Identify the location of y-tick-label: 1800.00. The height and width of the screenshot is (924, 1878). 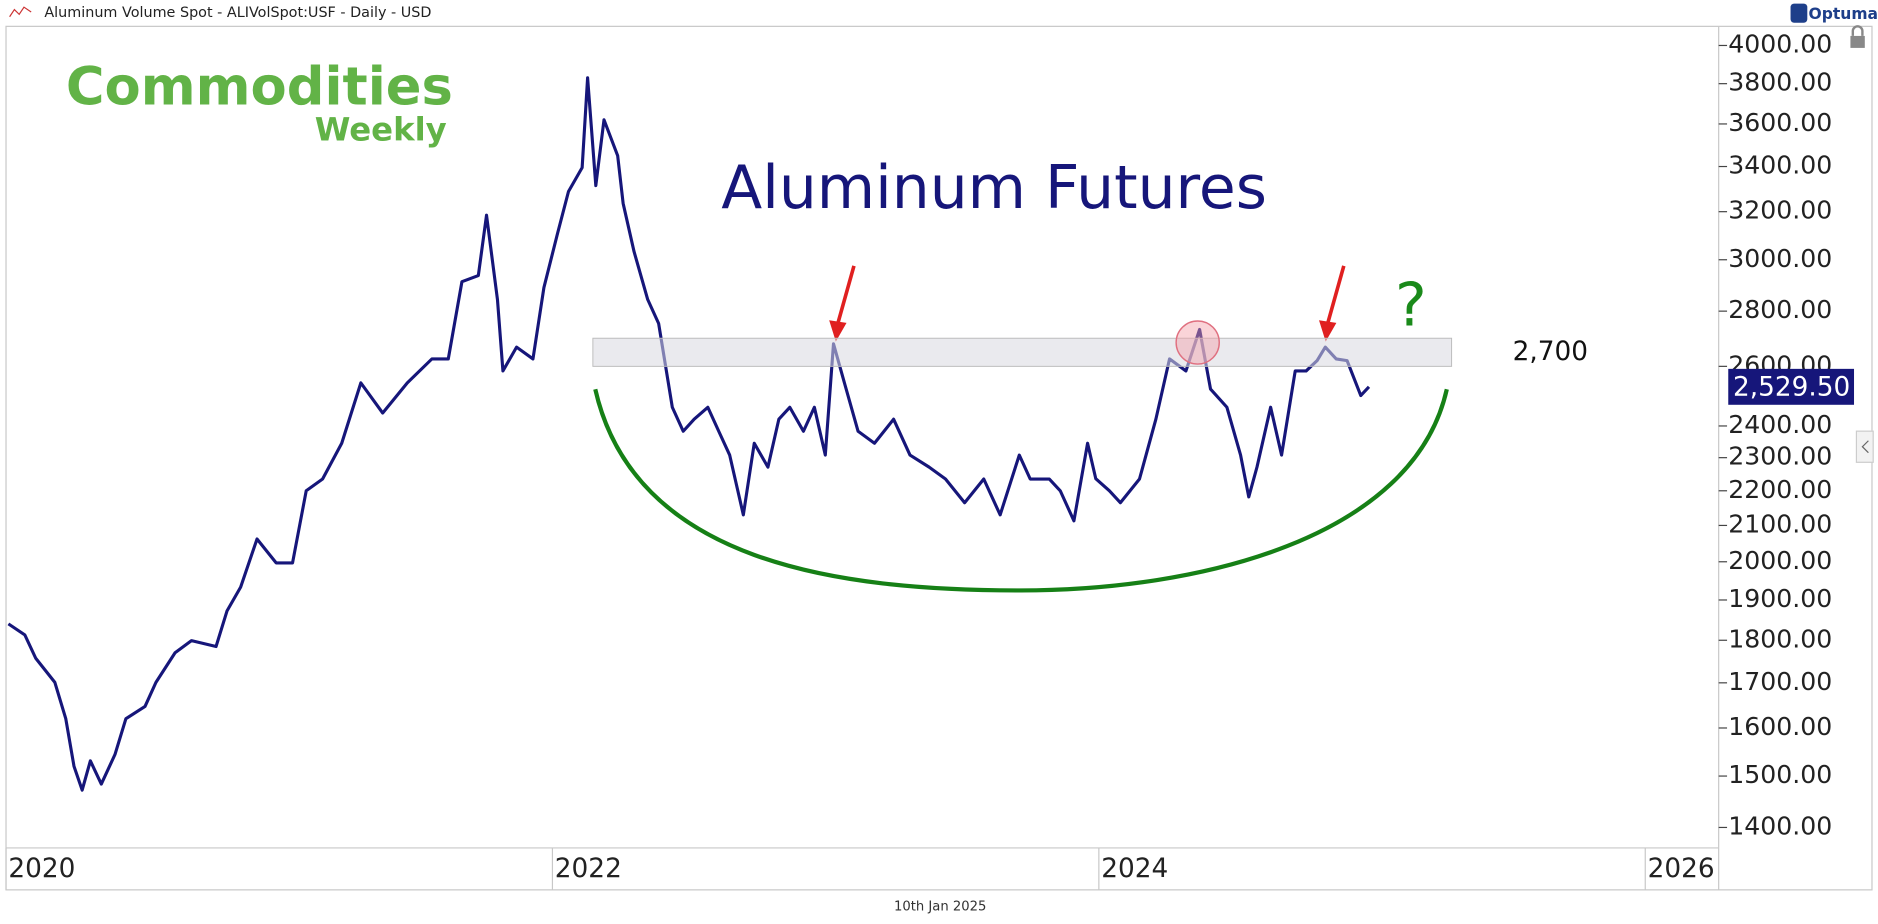
(1780, 638).